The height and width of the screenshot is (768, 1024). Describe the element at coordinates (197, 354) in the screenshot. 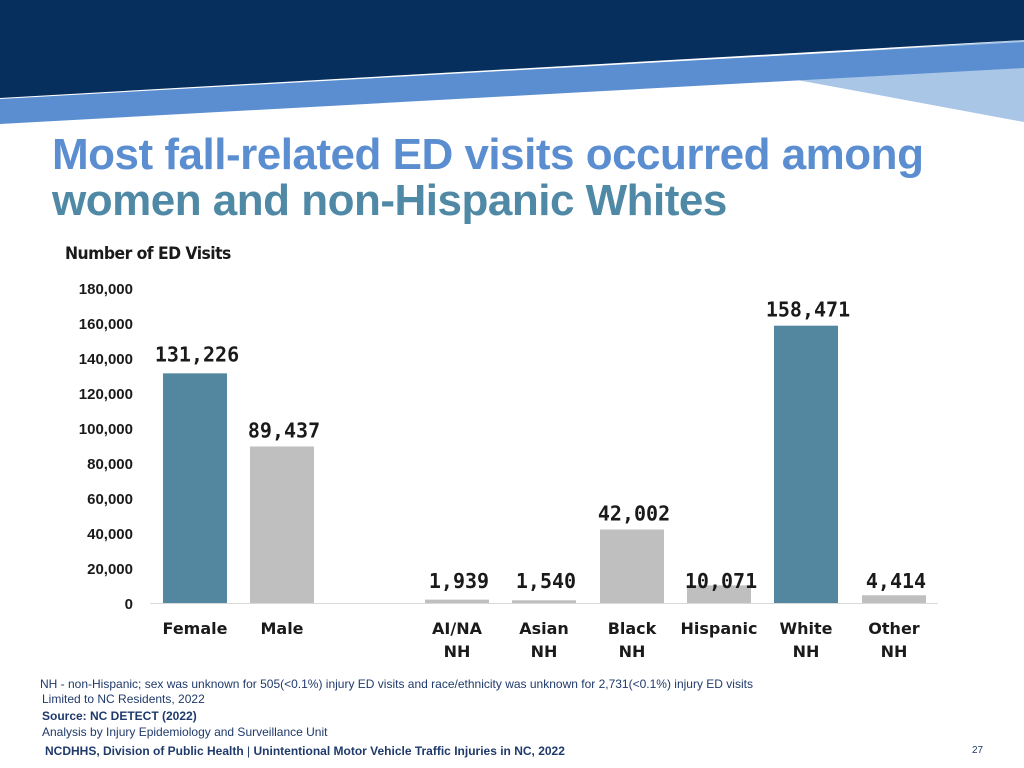

I see `data-label-female: 131,226` at that location.